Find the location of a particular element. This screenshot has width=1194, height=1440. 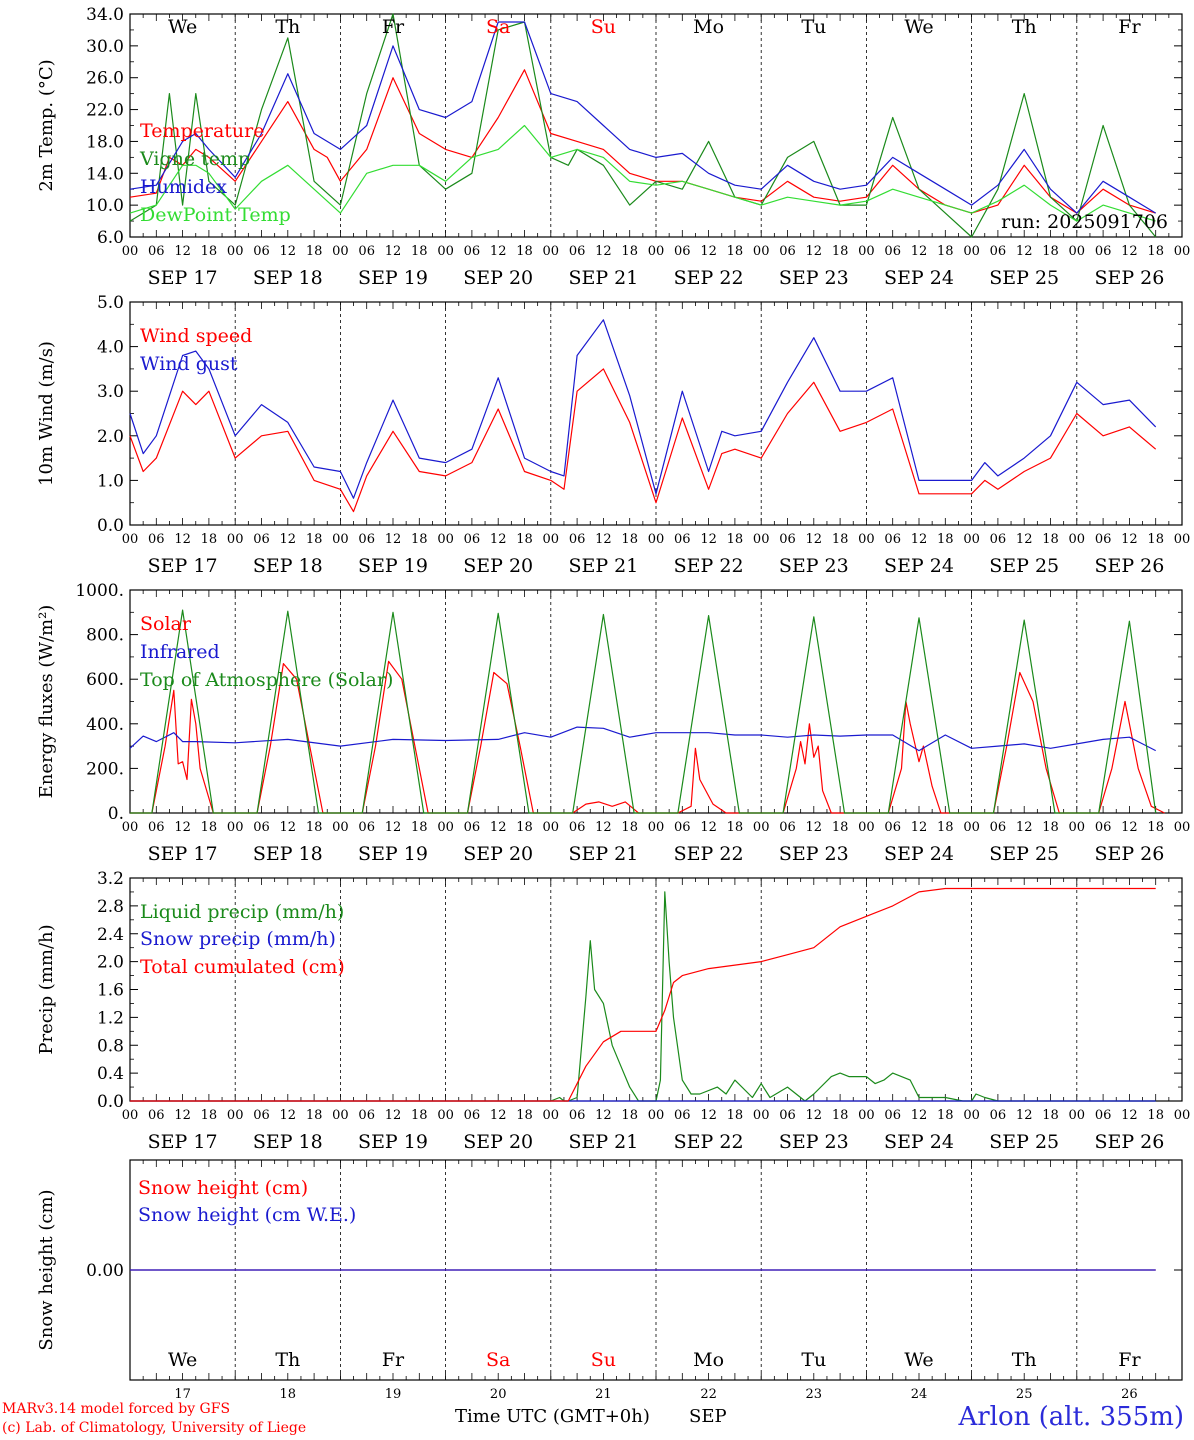

model-credit: MARv3.14 model forced by GFS is located at coordinates (116, 1409).